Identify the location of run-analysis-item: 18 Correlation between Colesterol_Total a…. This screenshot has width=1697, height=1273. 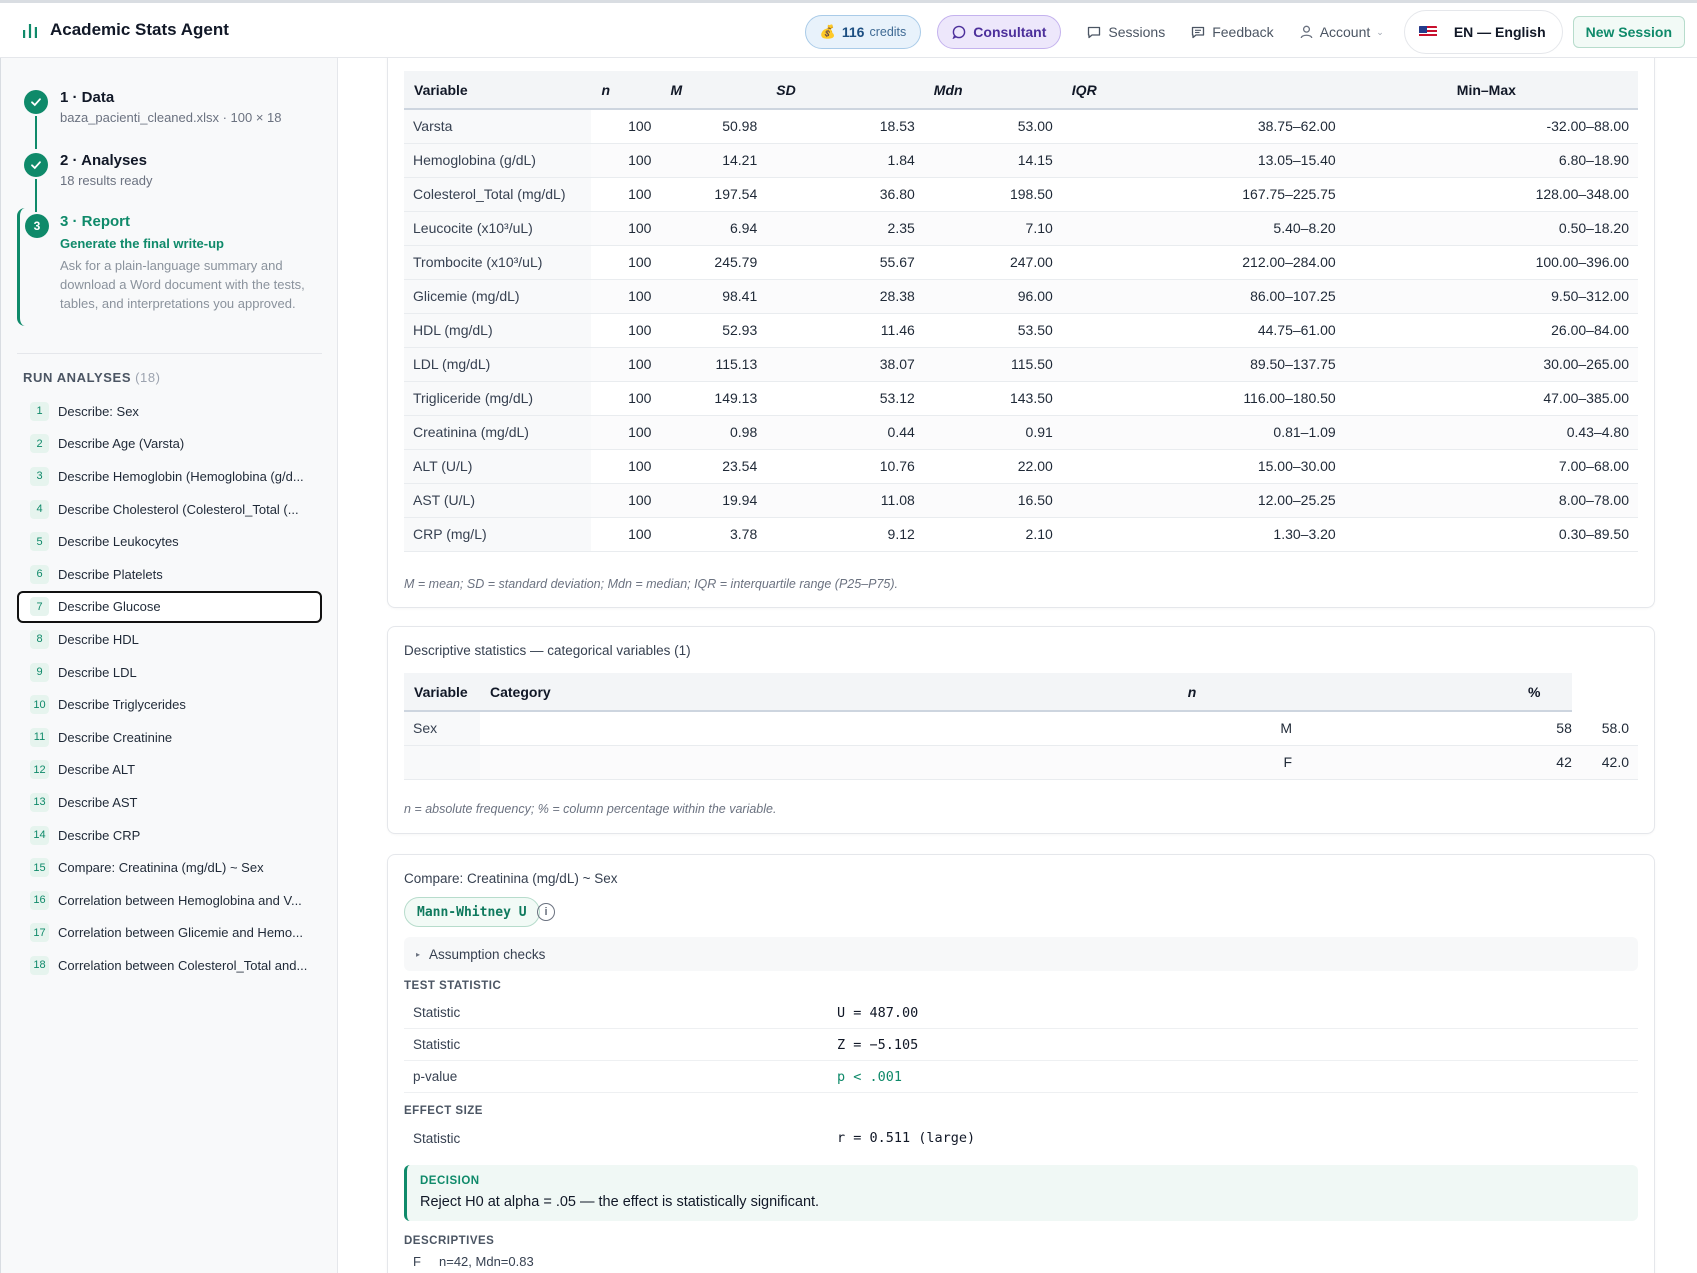
(169, 965).